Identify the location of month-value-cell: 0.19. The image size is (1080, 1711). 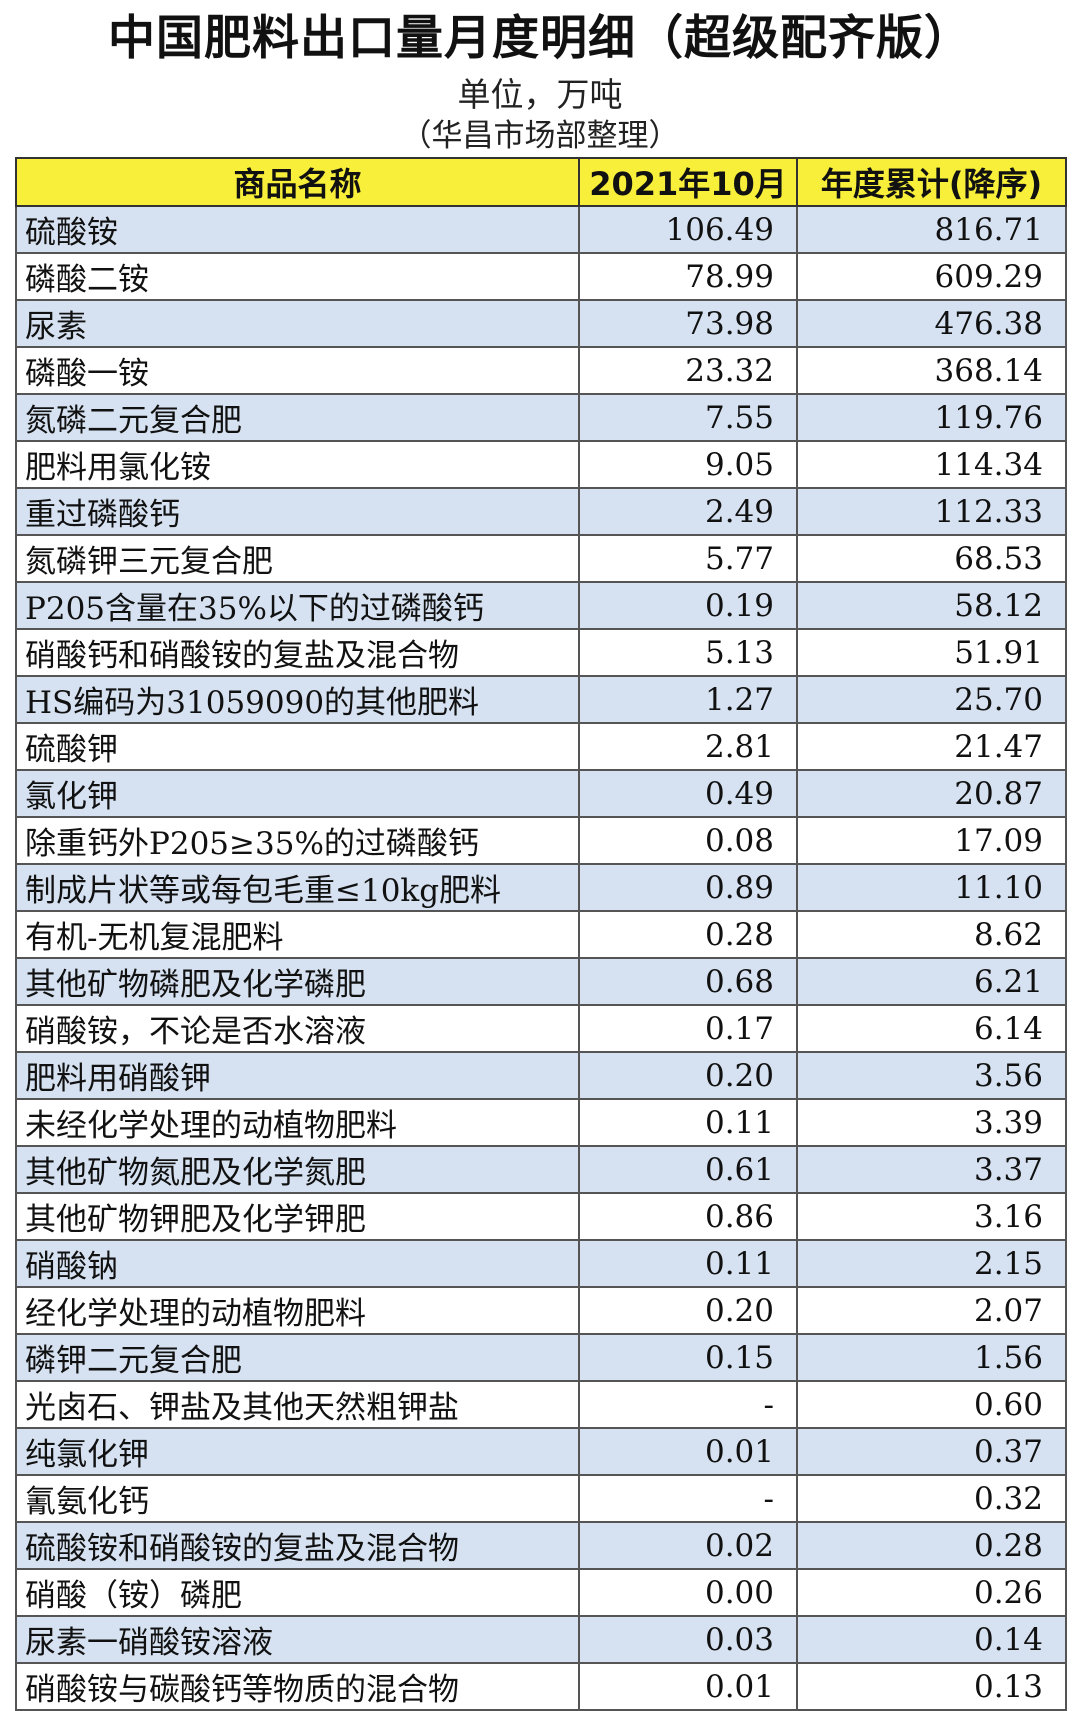
(688, 605).